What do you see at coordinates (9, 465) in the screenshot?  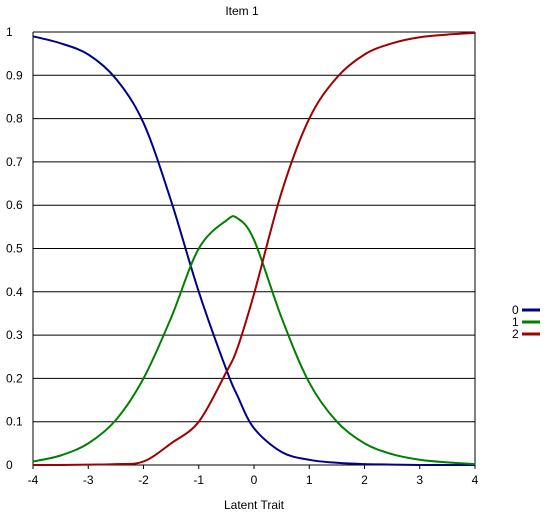 I see `y-tick-label: 0` at bounding box center [9, 465].